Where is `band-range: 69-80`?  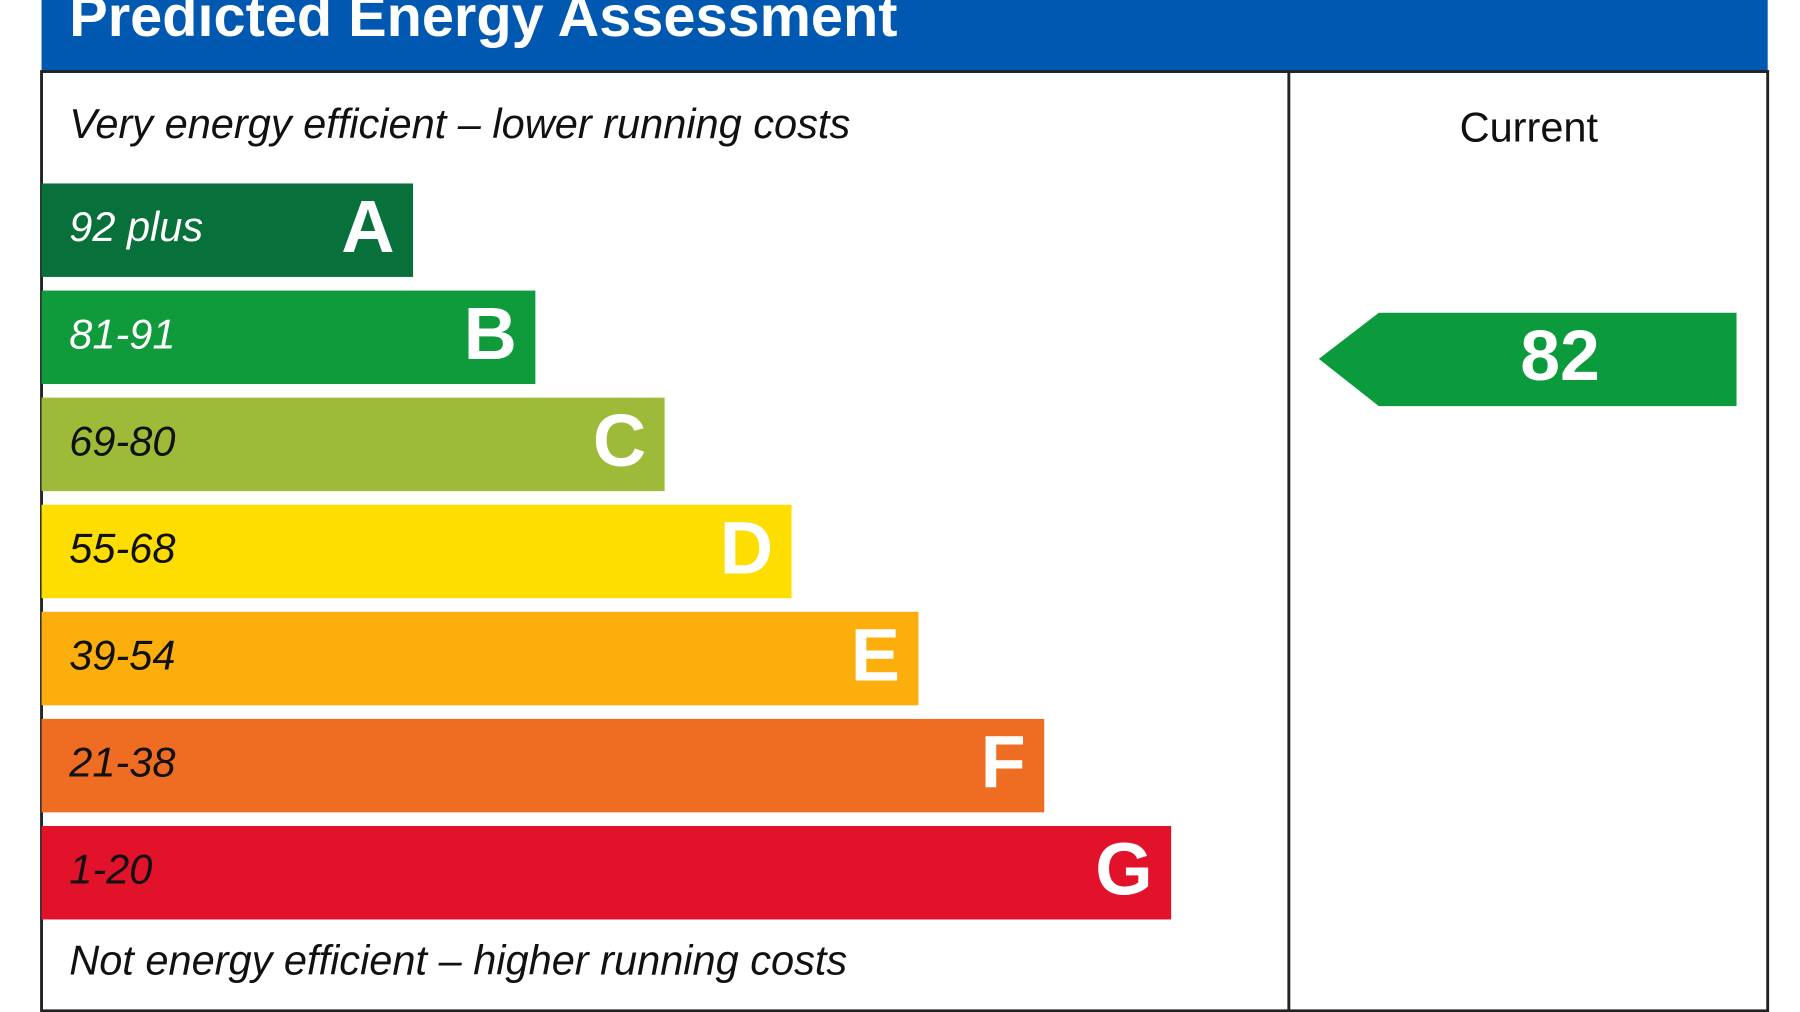
band-range: 69-80 is located at coordinates (122, 440).